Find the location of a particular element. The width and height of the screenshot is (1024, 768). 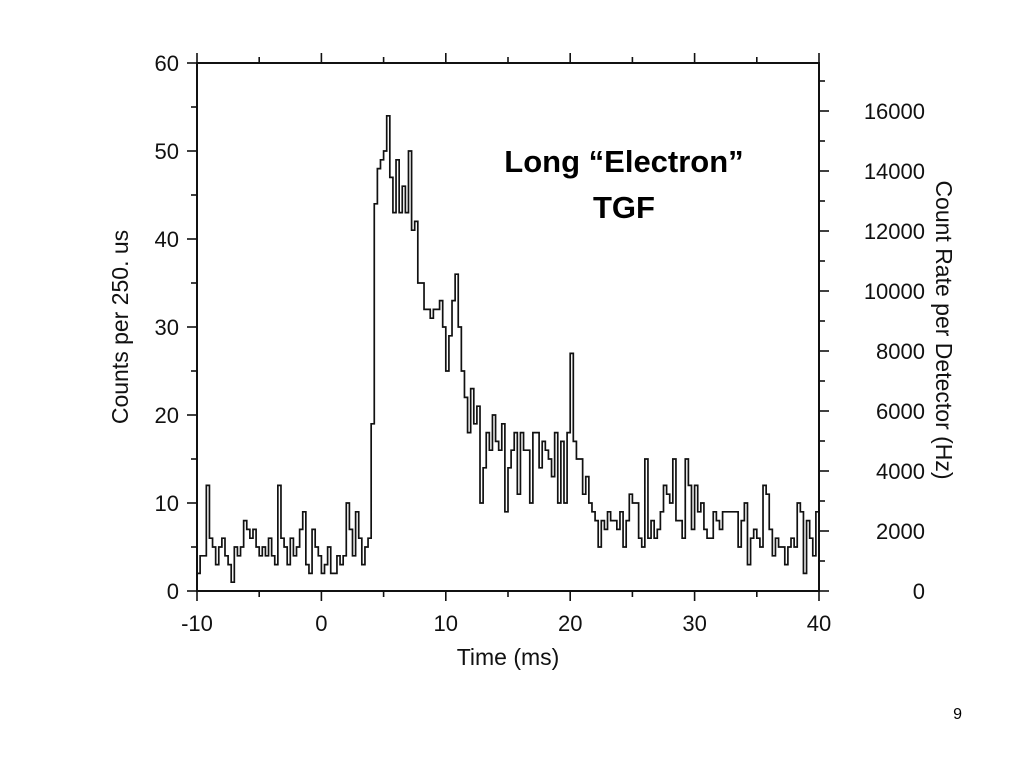

y2-axis-title: Count Rate per Detector (Hz) is located at coordinates (944, 329).